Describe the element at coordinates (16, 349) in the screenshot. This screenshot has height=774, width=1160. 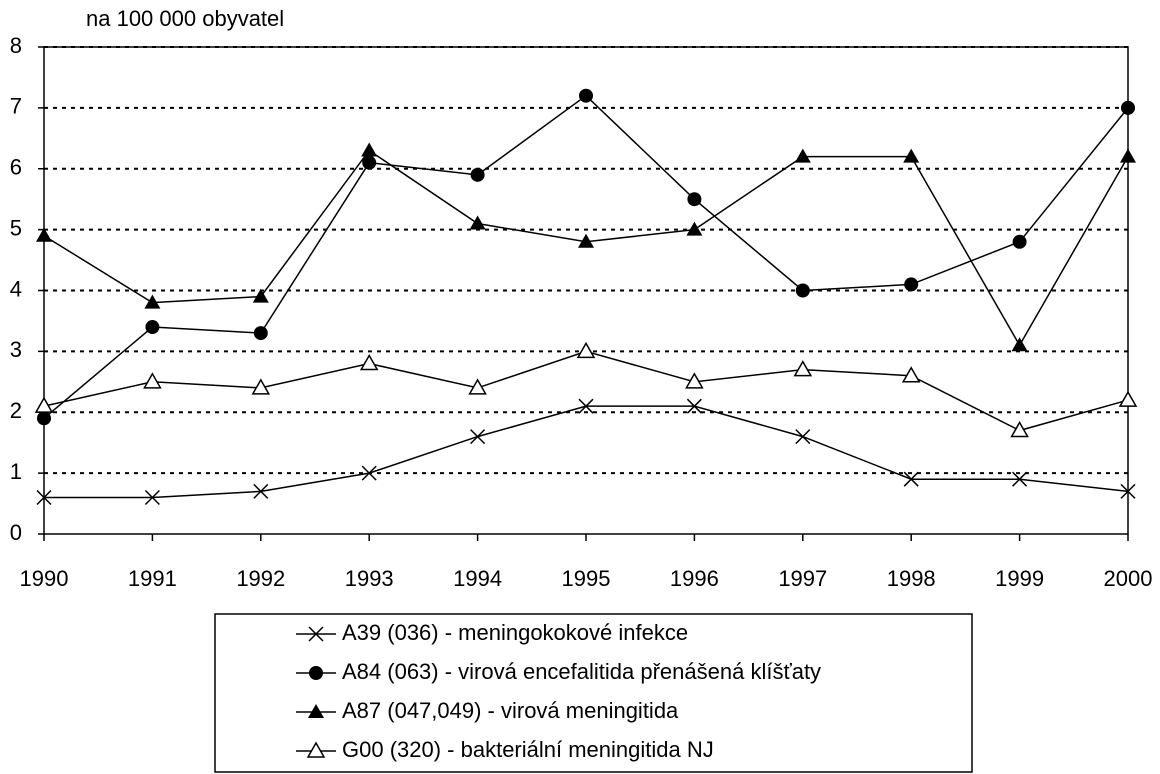
I see `y-tick-label: 3` at that location.